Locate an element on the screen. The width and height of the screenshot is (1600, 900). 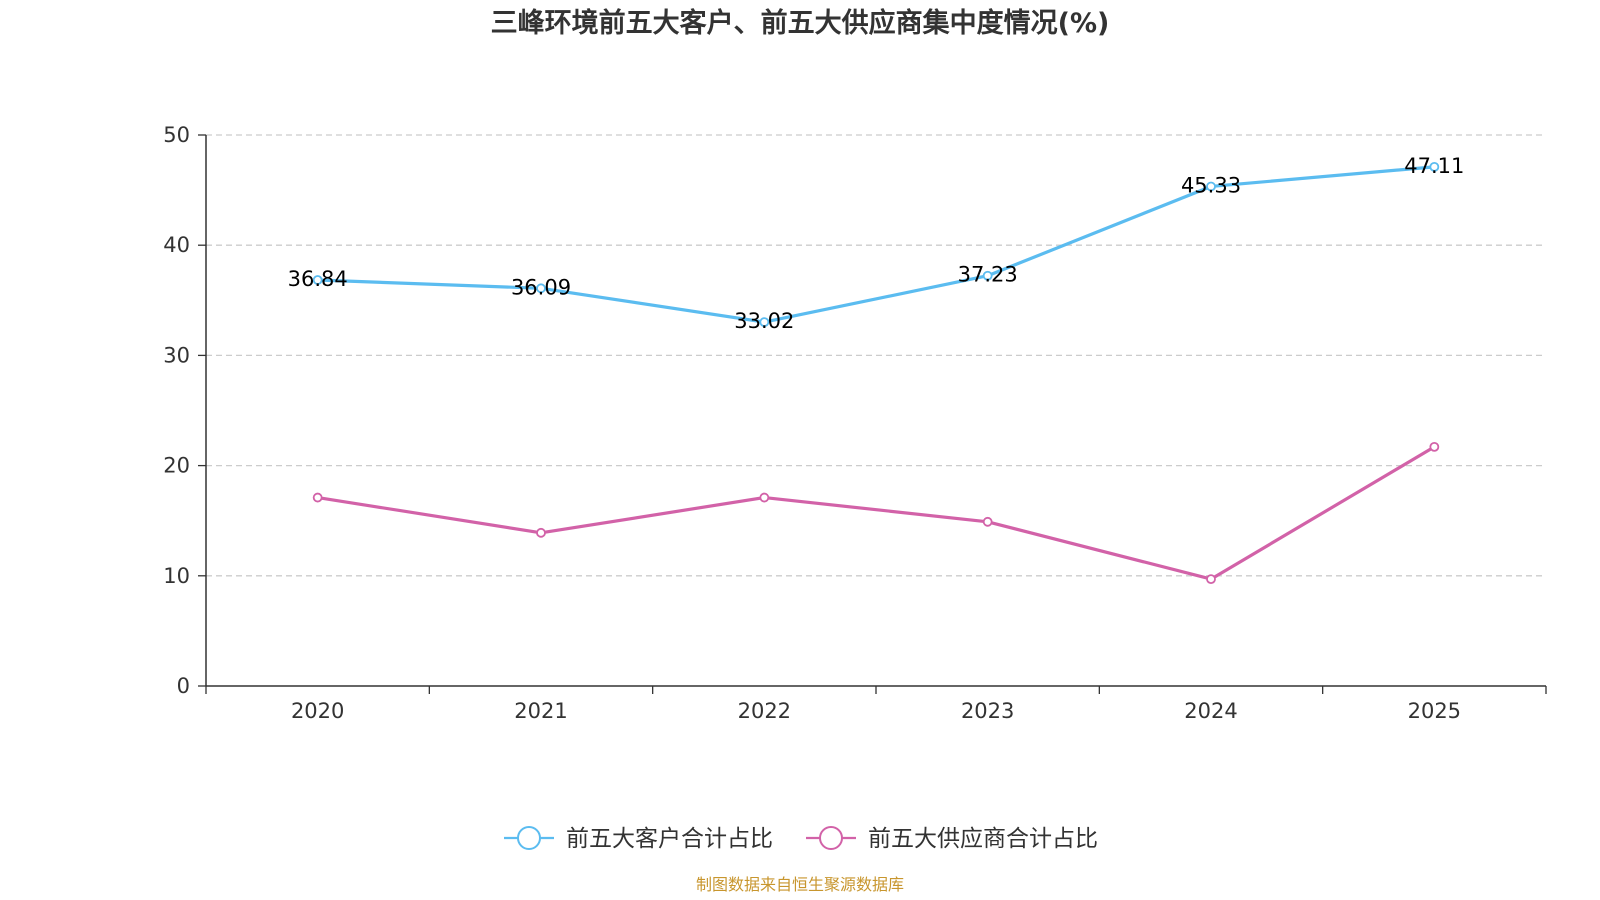
data-label: 36.84 is located at coordinates (318, 279).